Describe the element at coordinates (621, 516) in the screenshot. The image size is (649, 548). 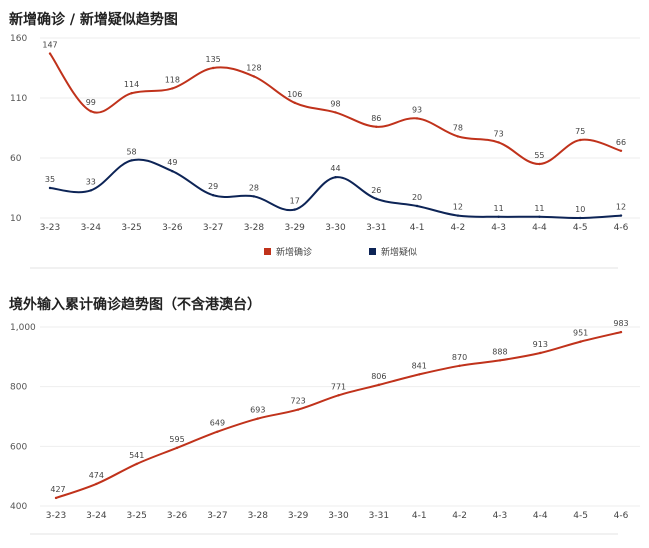
I see `x-tick-label: 4-6` at that location.